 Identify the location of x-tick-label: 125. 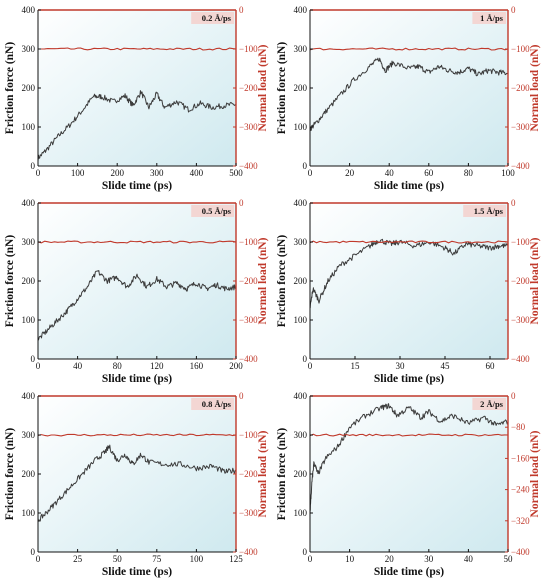
(236, 559).